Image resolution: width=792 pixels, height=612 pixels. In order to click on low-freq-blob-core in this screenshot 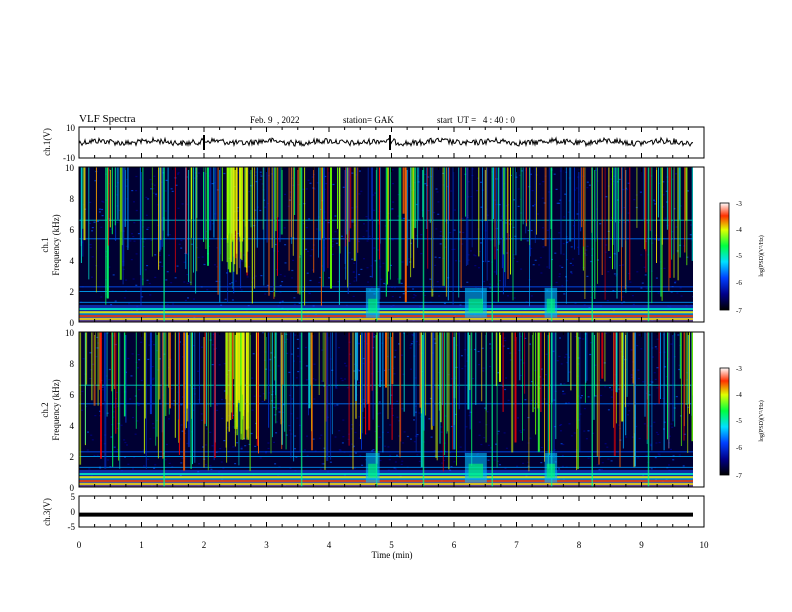, I will do `click(550, 470)`.